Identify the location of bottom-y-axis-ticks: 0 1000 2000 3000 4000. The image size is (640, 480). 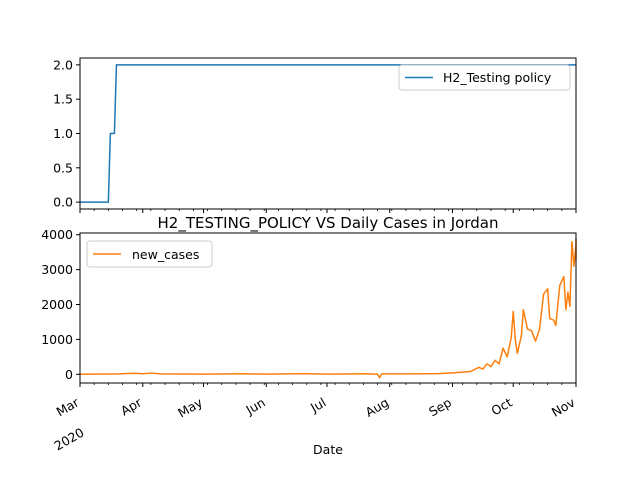
(60, 304).